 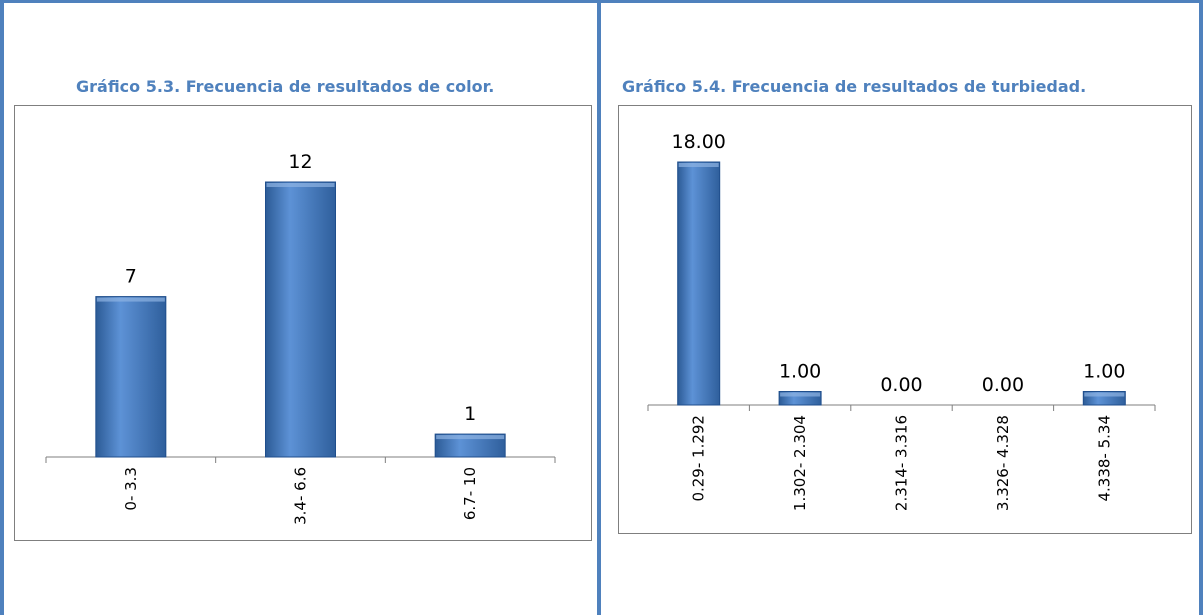 What do you see at coordinates (800, 463) in the screenshot?
I see `category-label: 1.302- 2.304` at bounding box center [800, 463].